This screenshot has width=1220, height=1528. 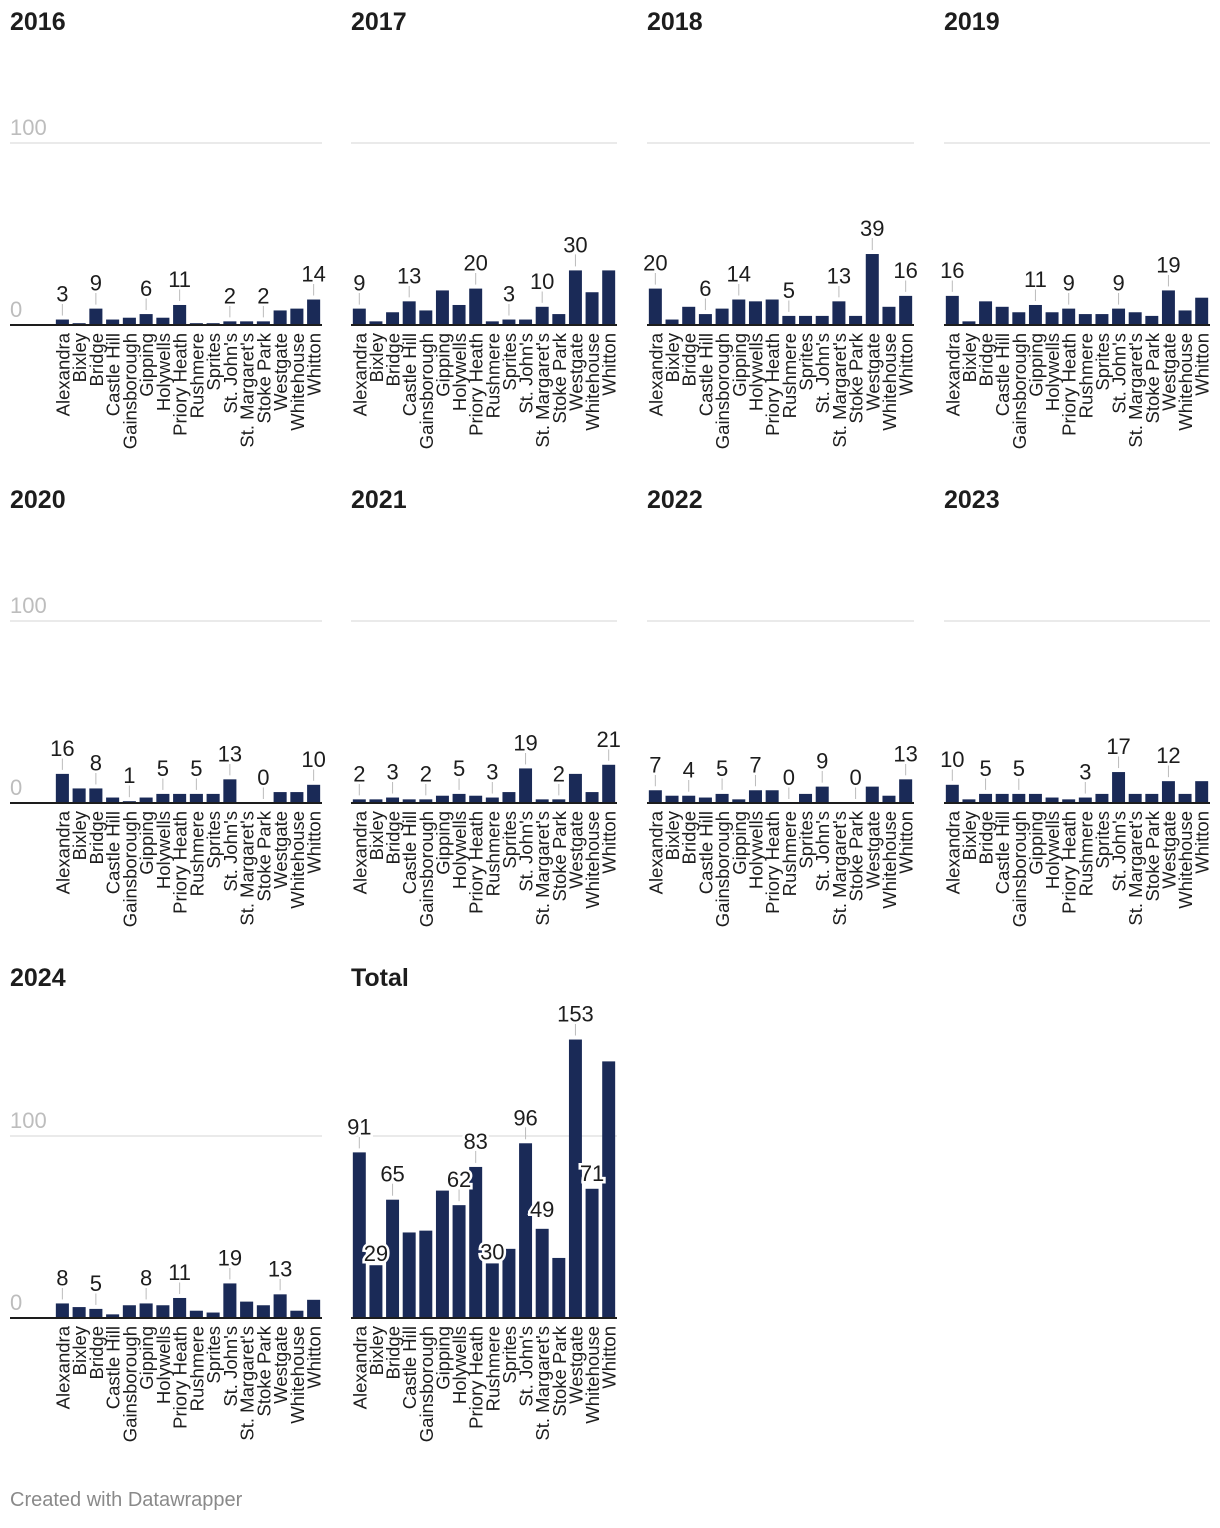 What do you see at coordinates (16, 787) in the screenshot?
I see `y-tick-label: 0` at bounding box center [16, 787].